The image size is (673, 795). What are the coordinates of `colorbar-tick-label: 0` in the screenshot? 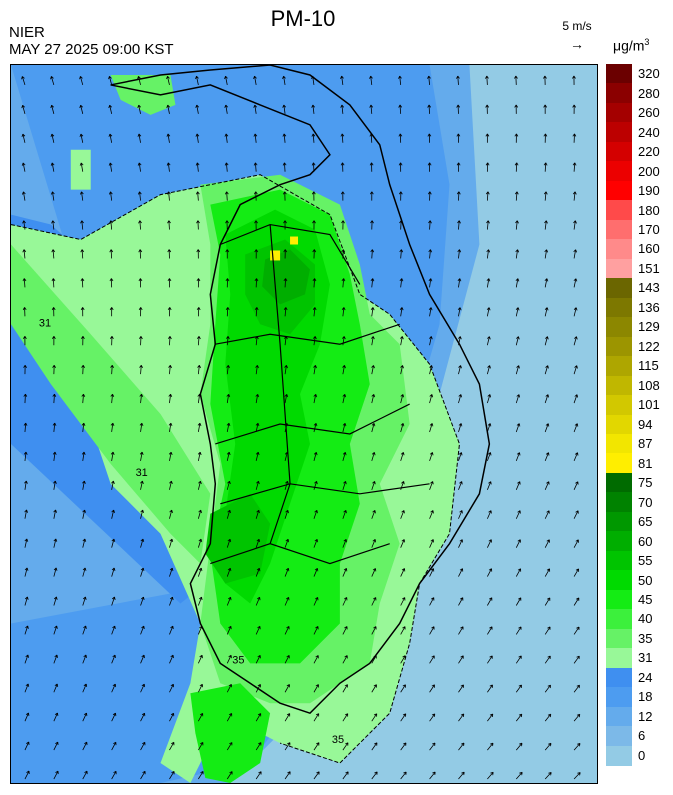 It's located at (642, 755).